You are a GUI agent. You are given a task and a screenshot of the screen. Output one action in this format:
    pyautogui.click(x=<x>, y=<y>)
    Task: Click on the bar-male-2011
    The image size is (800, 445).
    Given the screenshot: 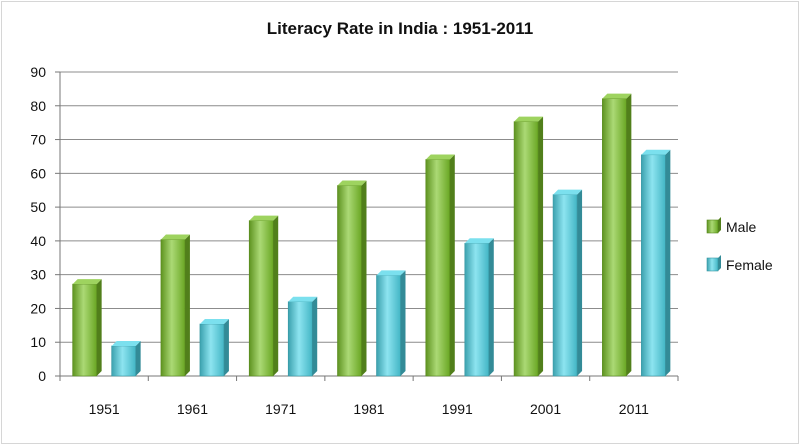 What is the action you would take?
    pyautogui.click(x=617, y=235)
    